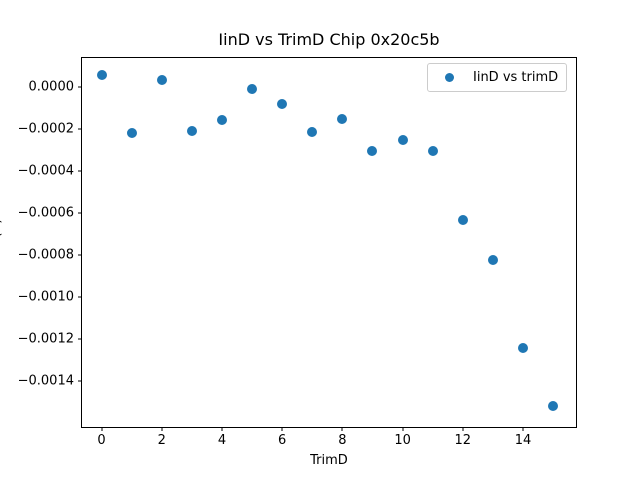 The height and width of the screenshot is (480, 640). I want to click on chart-title: IinD vs TrimD Chip 0x20c5b, so click(329, 39).